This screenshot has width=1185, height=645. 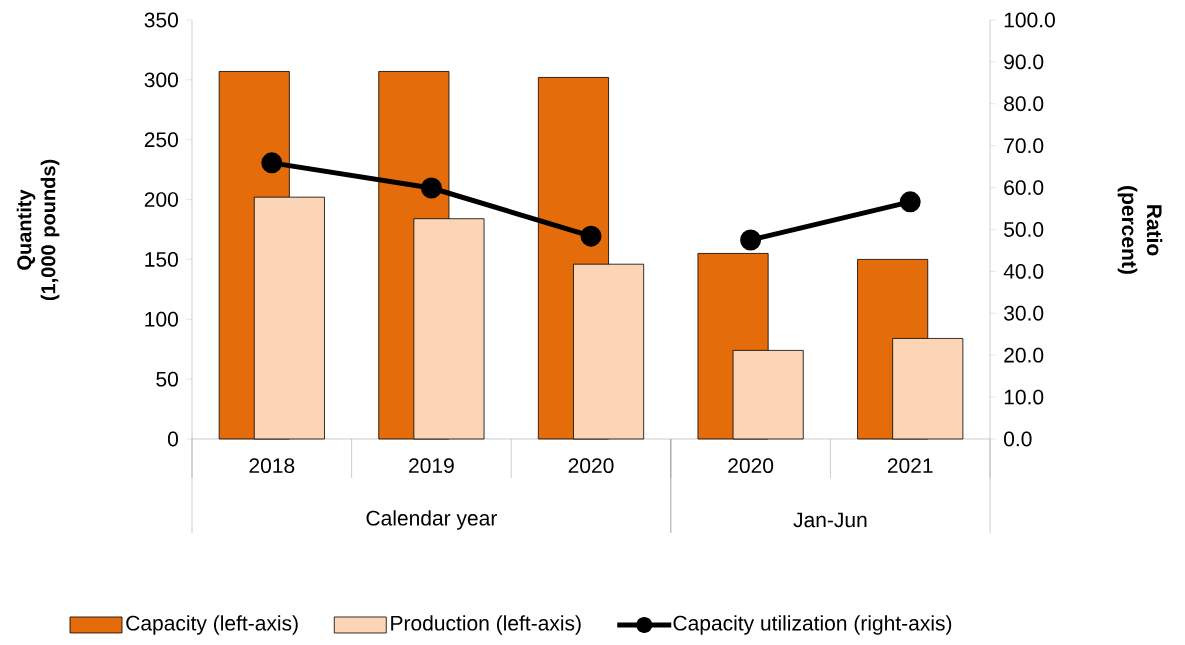 I want to click on y2-tick-label: 90.0, so click(x=1024, y=62).